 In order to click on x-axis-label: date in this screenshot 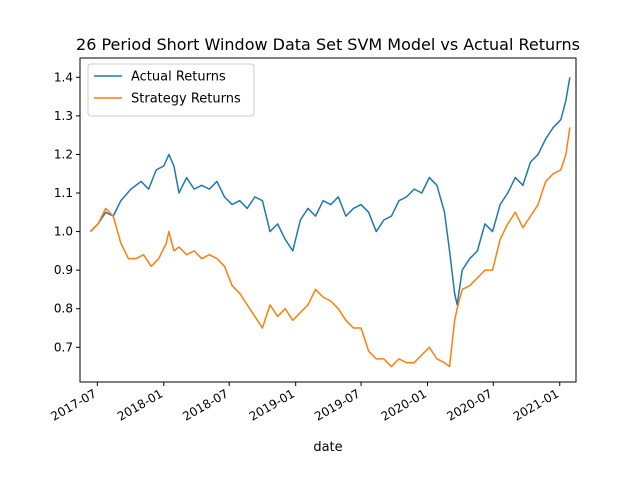, I will do `click(327, 447)`.